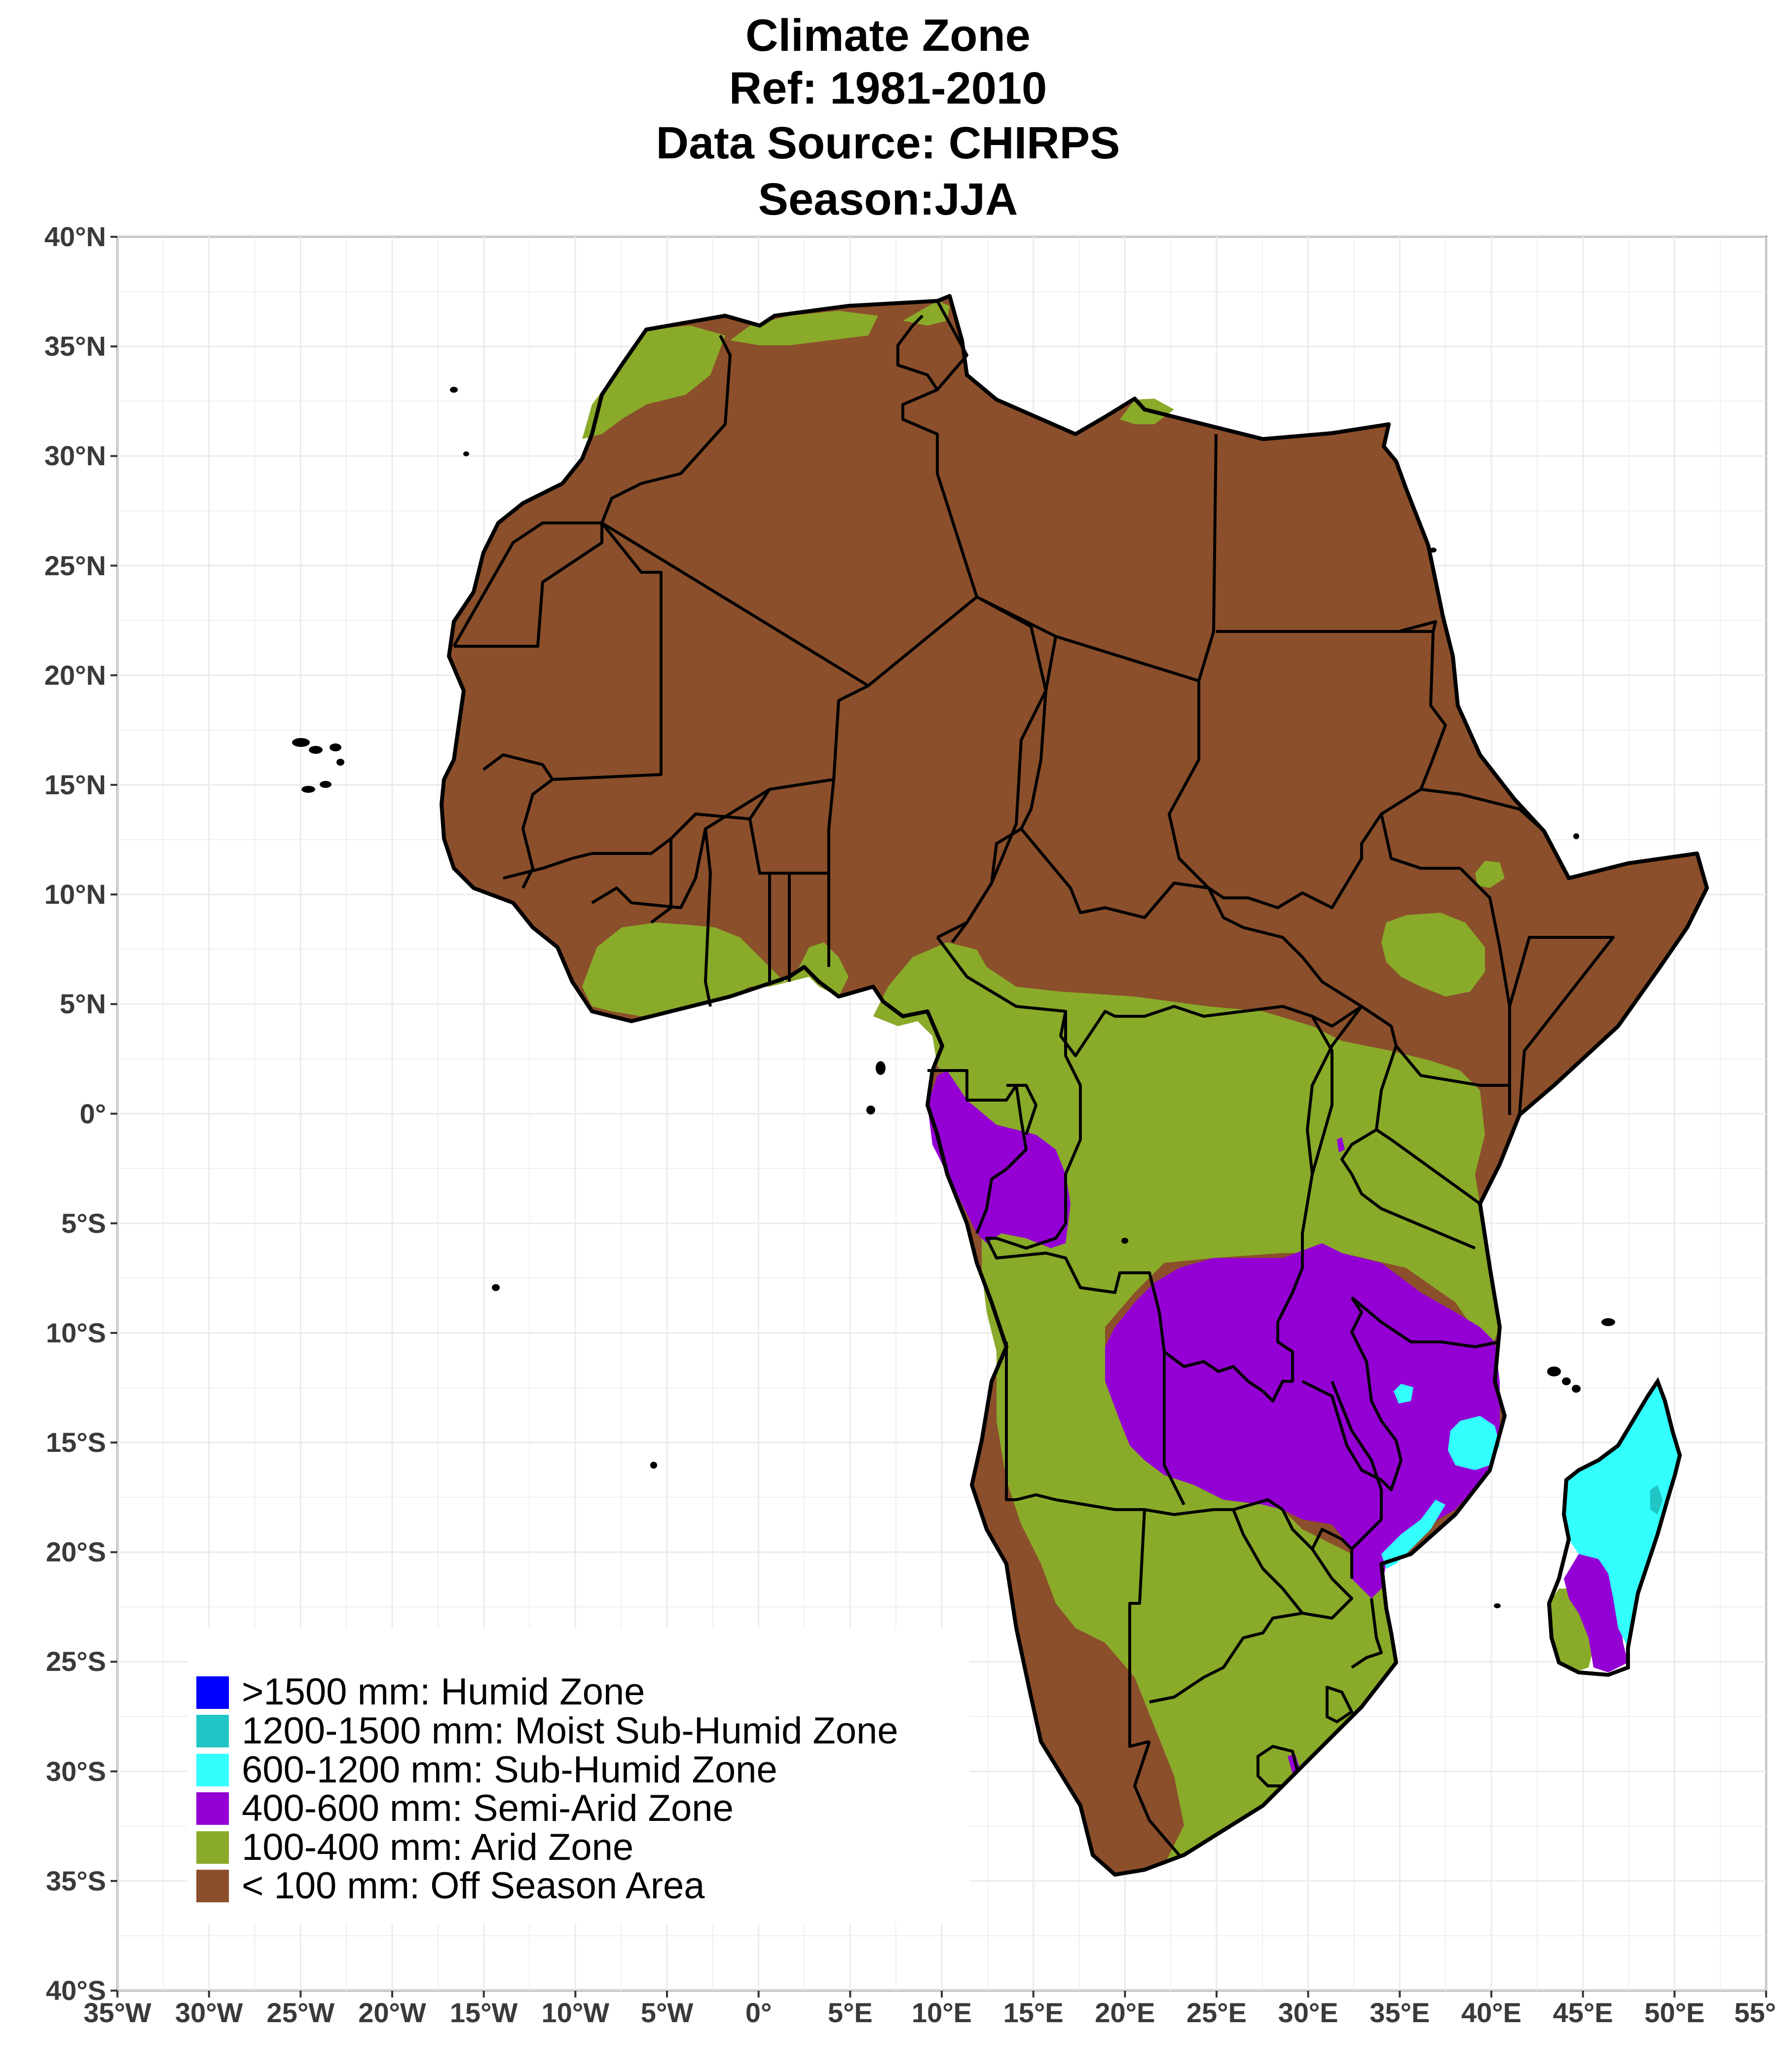 The height and width of the screenshot is (2072, 1776). Describe the element at coordinates (392, 2013) in the screenshot. I see `lon-tick-label: 20°W` at that location.